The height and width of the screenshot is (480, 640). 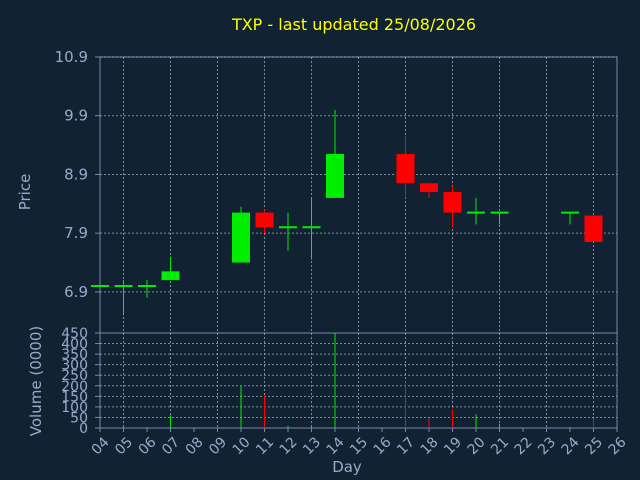 I want to click on x-tick-label: 22, so click(x=524, y=446).